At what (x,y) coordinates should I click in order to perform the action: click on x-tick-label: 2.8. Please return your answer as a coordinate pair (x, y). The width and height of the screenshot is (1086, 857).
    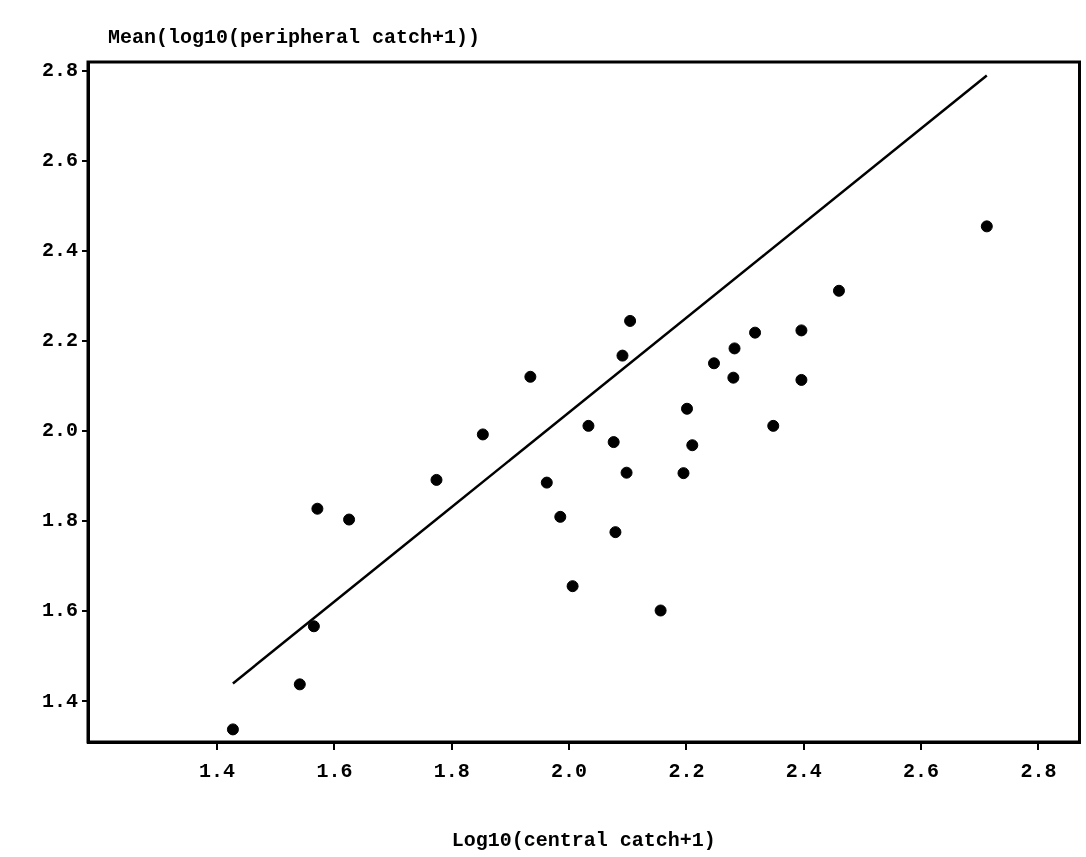
    Looking at the image, I should click on (1038, 772).